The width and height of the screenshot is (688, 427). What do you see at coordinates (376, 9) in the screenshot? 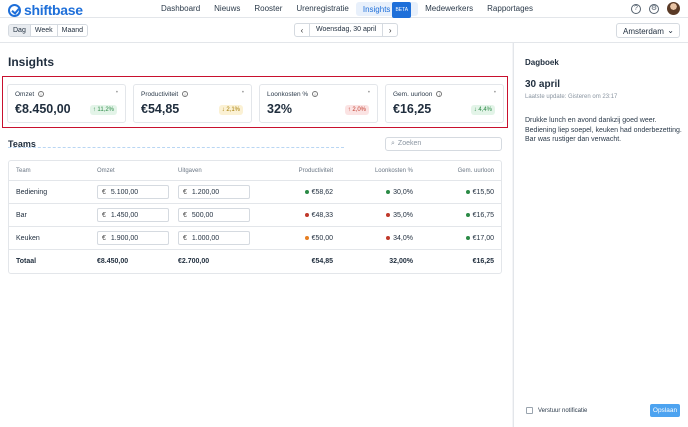
I see `nav-insights-label: Insights` at bounding box center [376, 9].